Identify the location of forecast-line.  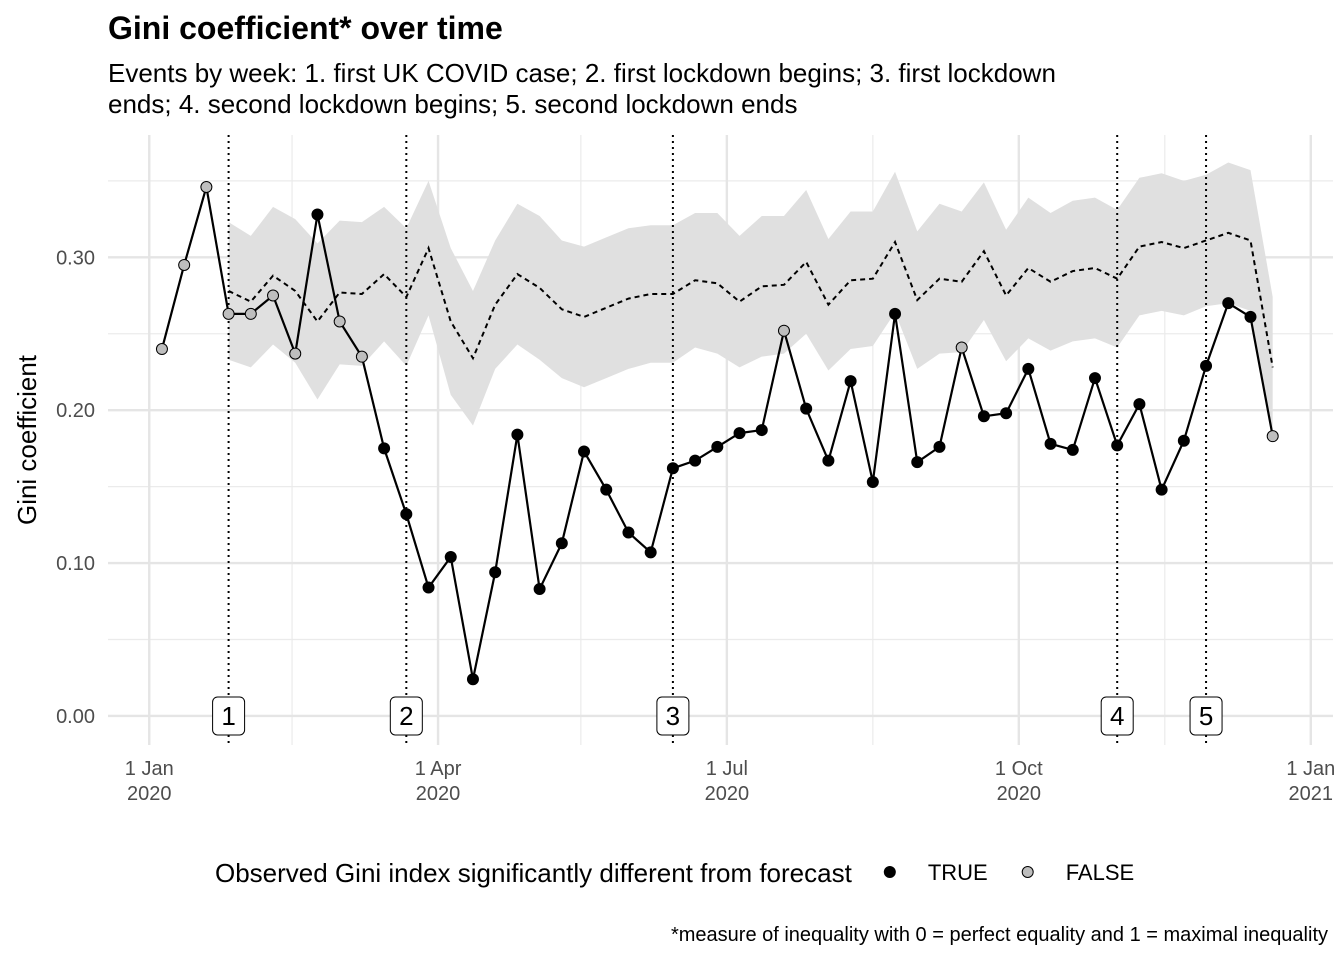
(751, 299).